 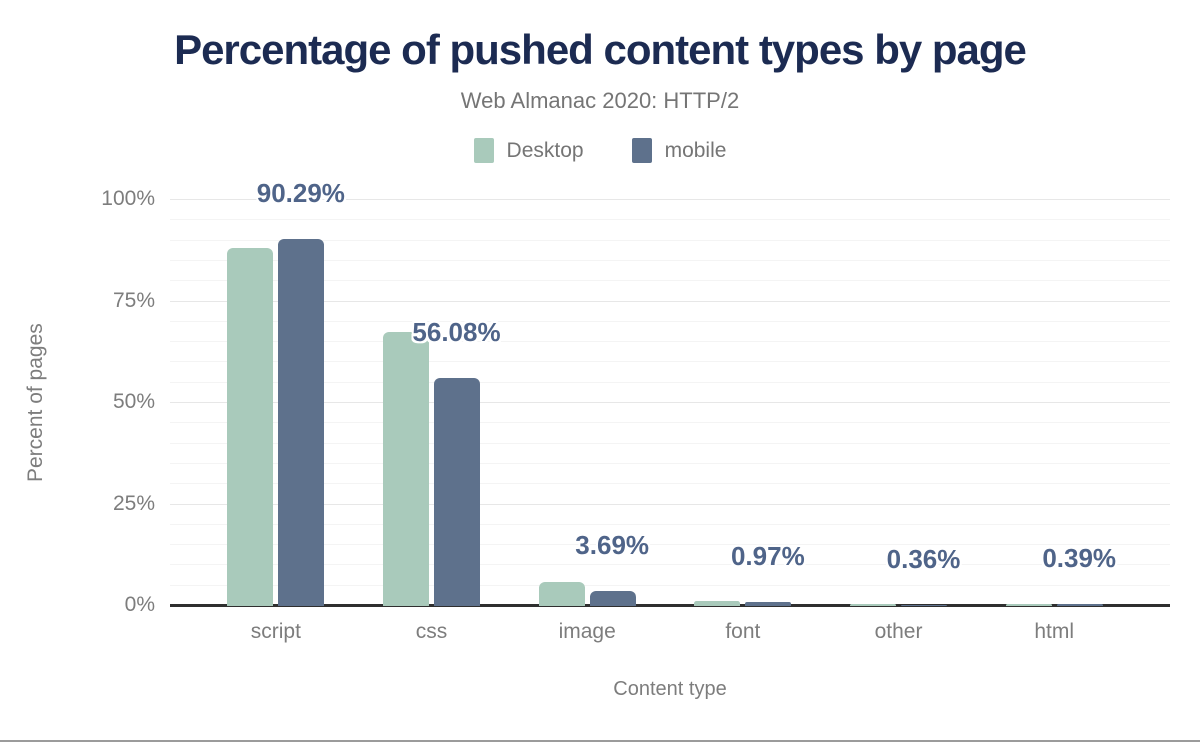 I want to click on chart-subtitle: Web Almanac 2020: HTTP/2, so click(x=600, y=100).